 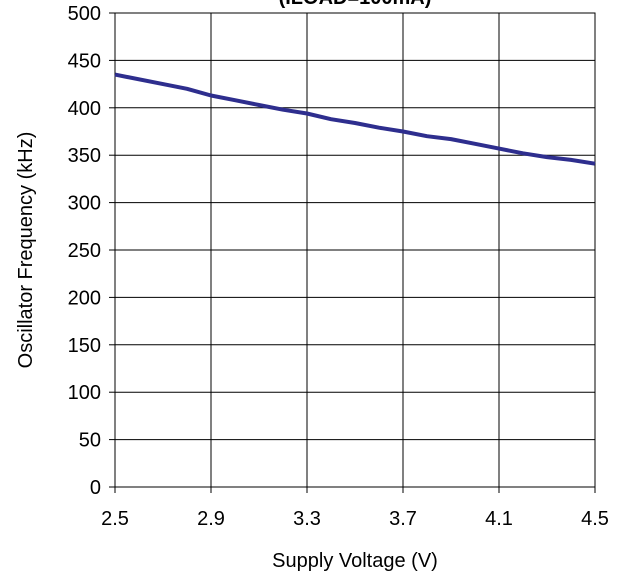 I want to click on x-tick-label: 4.5, so click(x=595, y=519).